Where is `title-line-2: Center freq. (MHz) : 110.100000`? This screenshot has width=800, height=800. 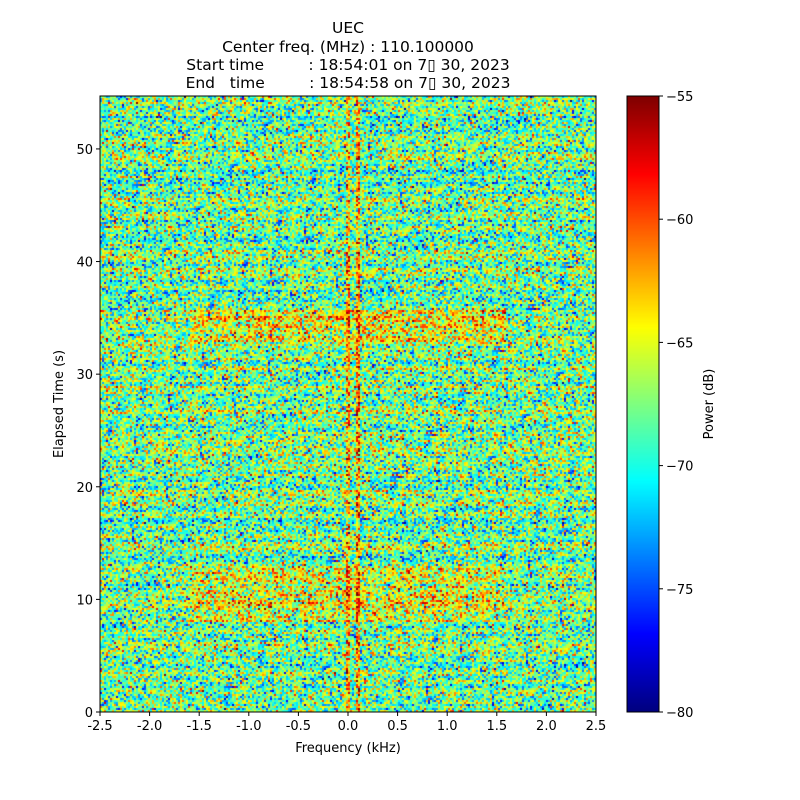
title-line-2: Center freq. (MHz) : 110.100000 is located at coordinates (348, 47).